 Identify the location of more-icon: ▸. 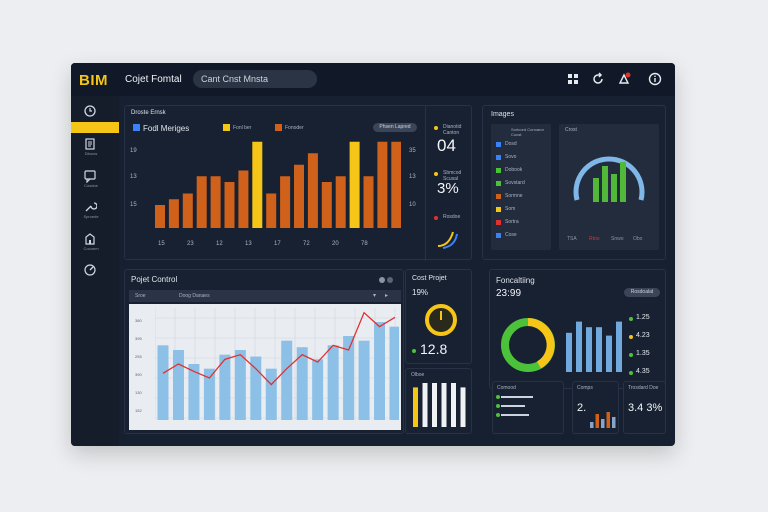
(387, 296).